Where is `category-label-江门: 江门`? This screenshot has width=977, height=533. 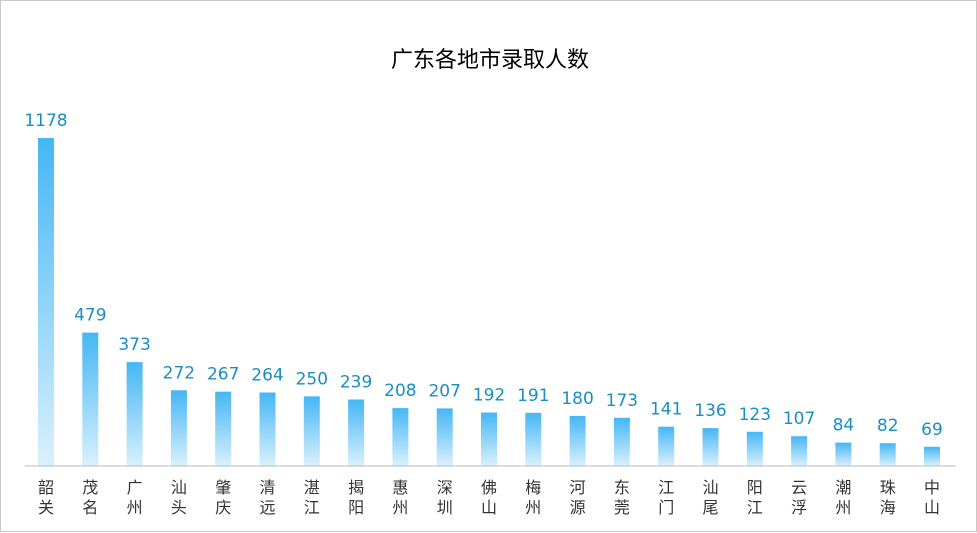
category-label-江门: 江门 is located at coordinates (666, 497).